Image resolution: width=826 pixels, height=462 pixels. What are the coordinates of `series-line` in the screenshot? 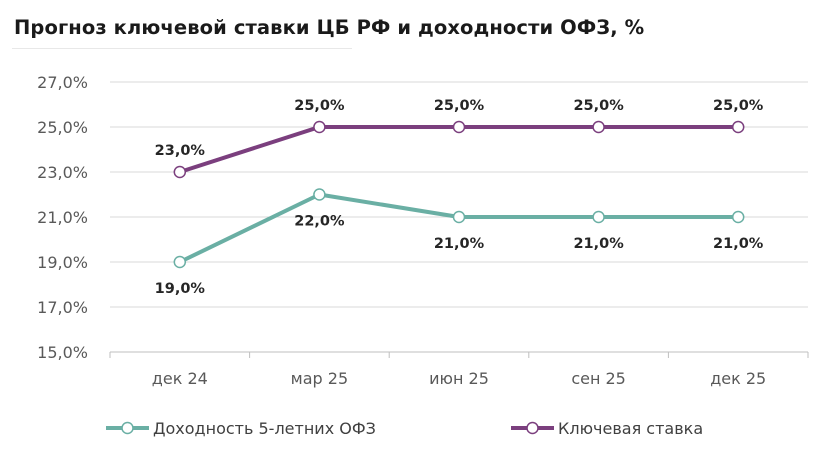 It's located at (459, 149).